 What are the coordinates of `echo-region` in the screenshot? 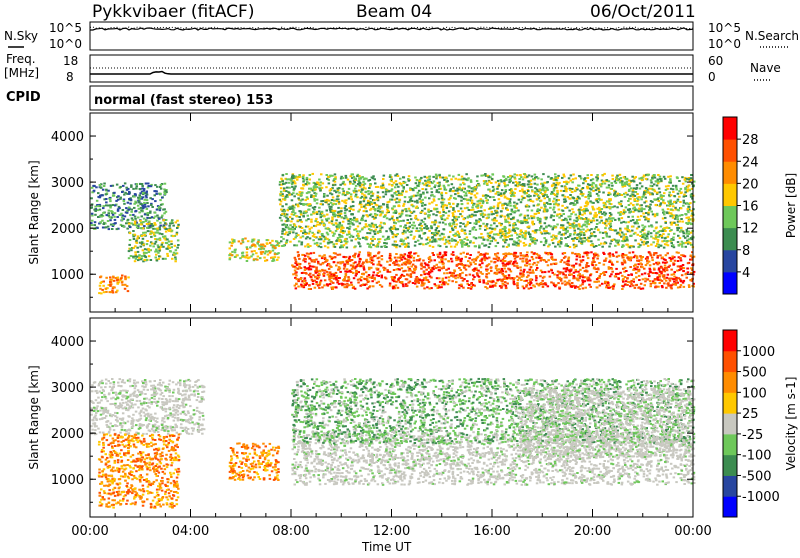 It's located at (493, 270).